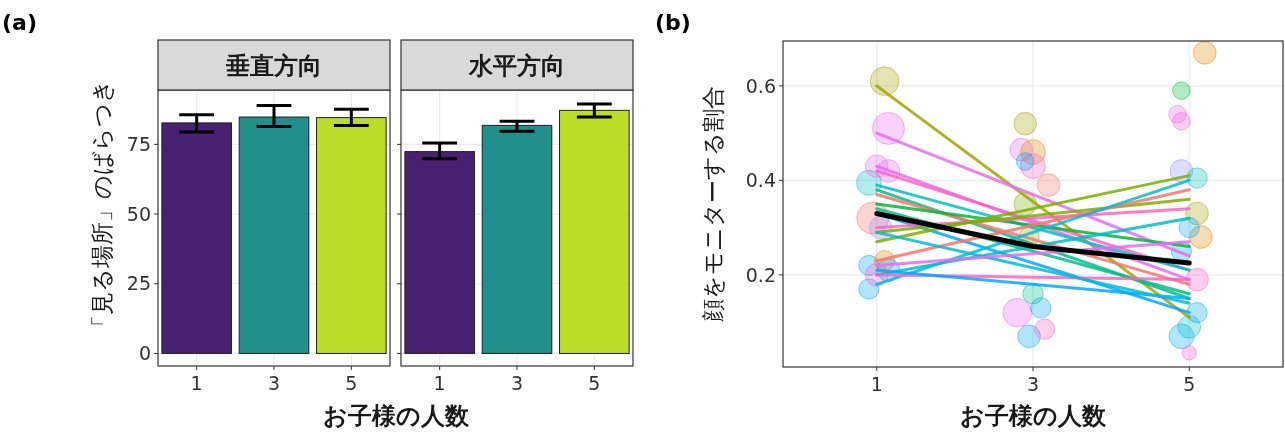 Image resolution: width=1285 pixels, height=439 pixels. I want to click on y-tick-label: 25, so click(138, 283).